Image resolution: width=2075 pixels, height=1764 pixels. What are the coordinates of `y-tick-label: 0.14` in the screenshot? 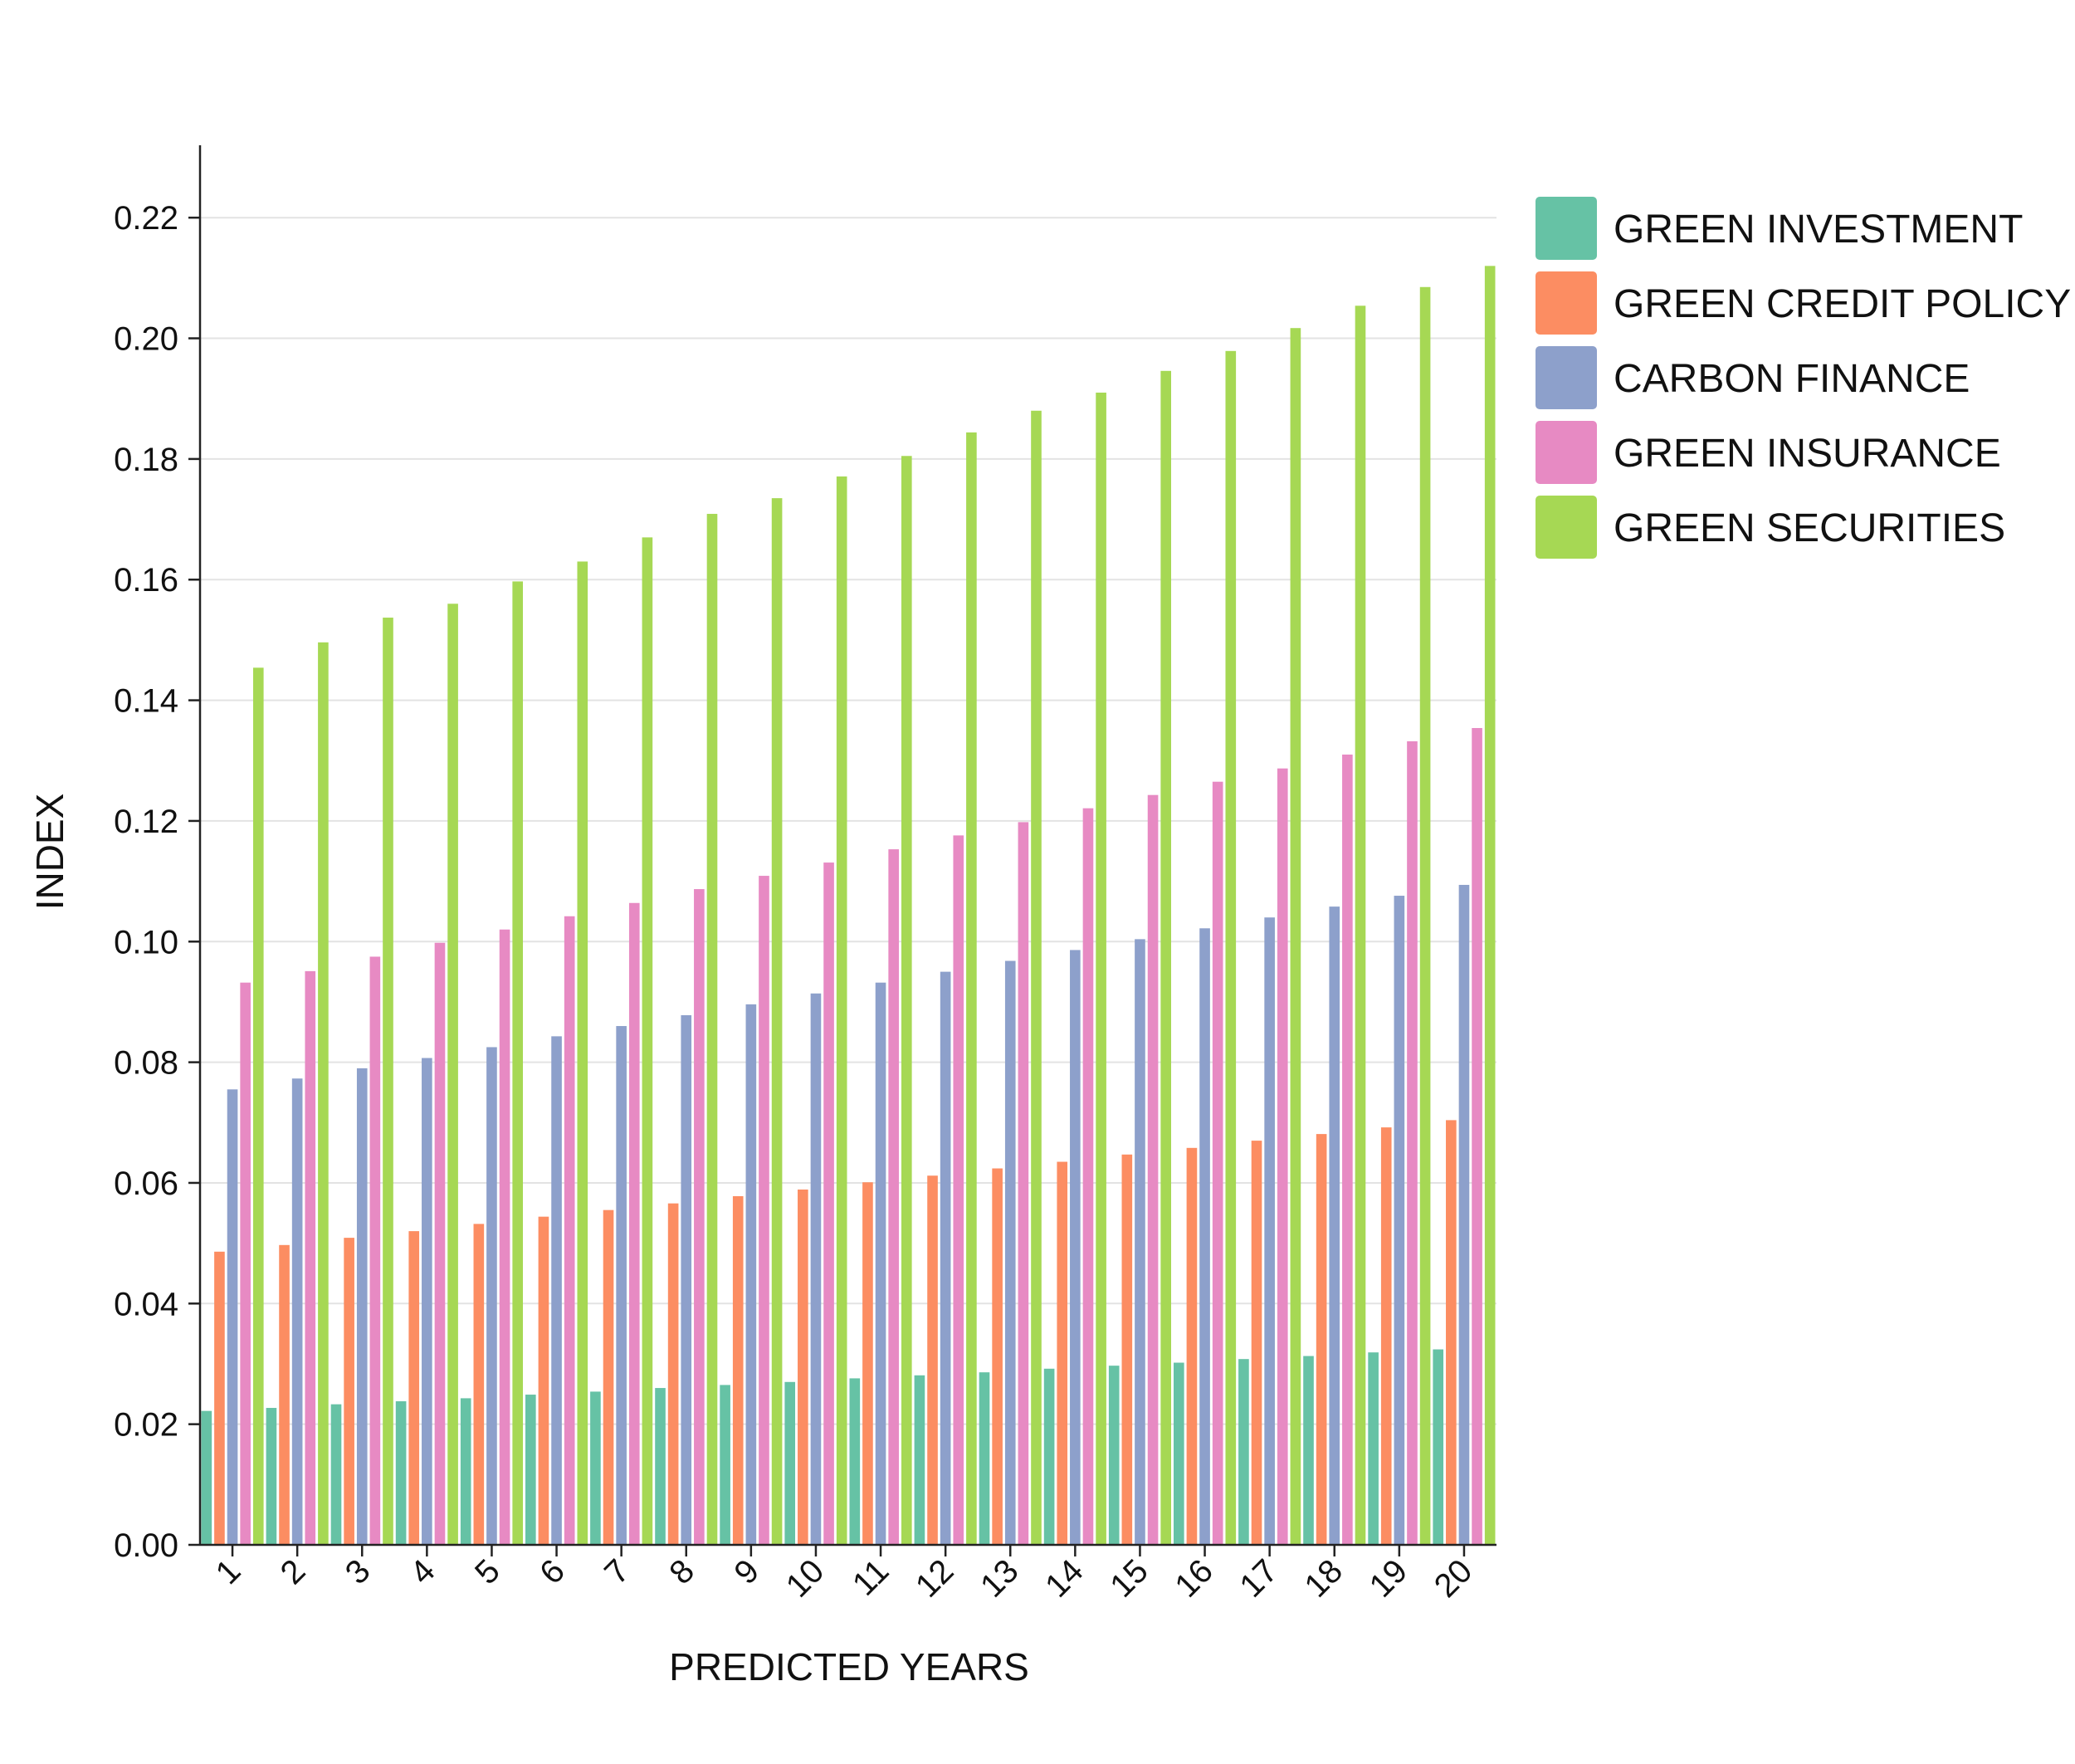 It's located at (146, 701).